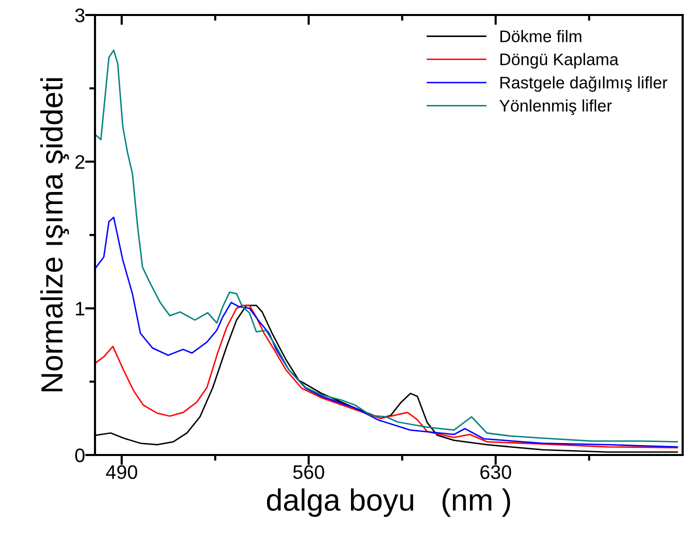 This screenshot has width=684, height=541. I want to click on x-tick-label: 630, so click(496, 472).